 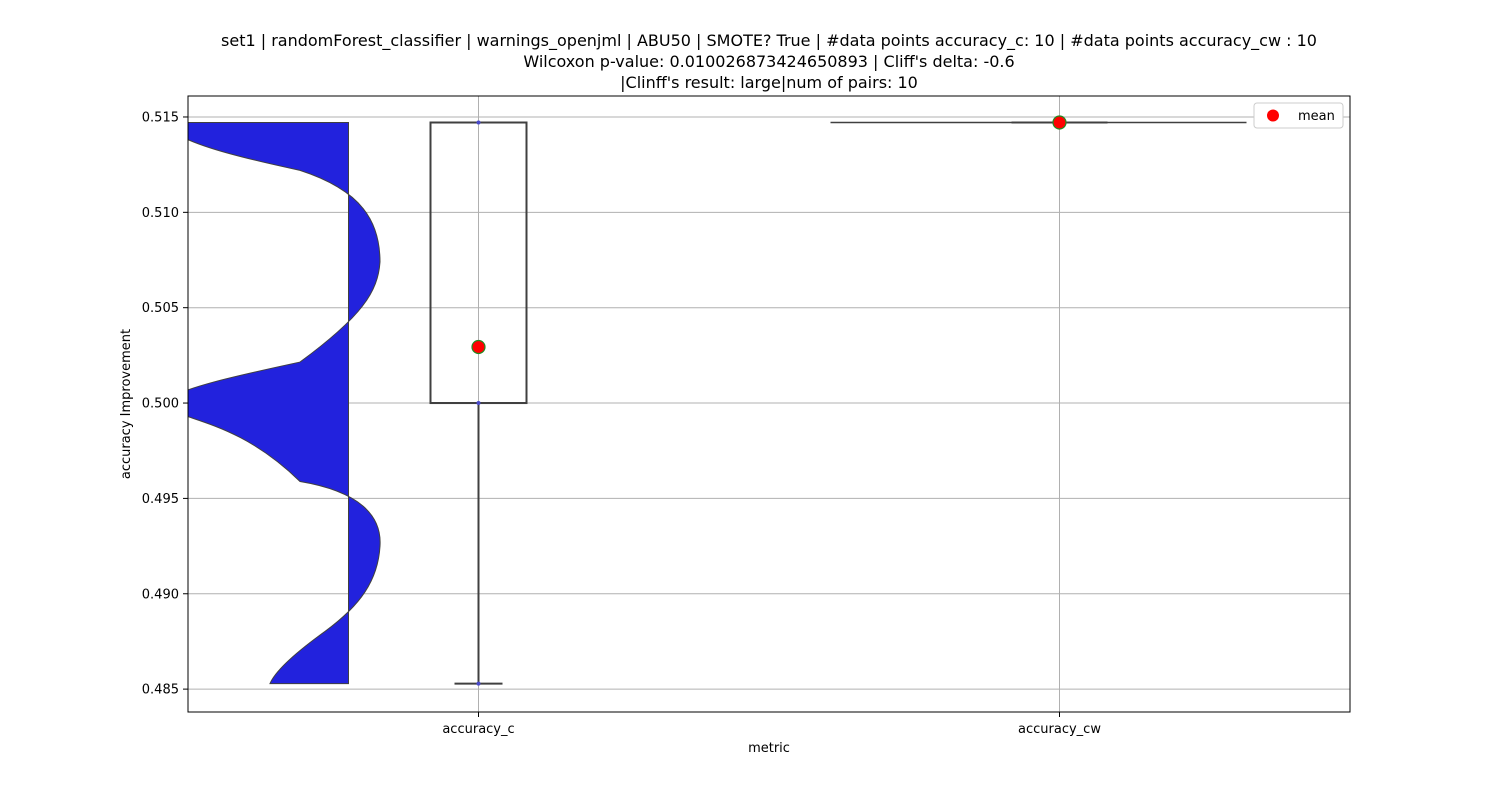 I want to click on x-tick-label: accuracy_c, so click(x=478, y=729).